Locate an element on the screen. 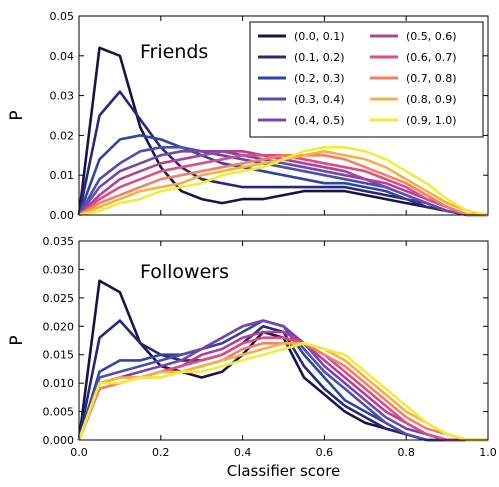 The height and width of the screenshot is (487, 499). panel-title: Followers is located at coordinates (184, 272).